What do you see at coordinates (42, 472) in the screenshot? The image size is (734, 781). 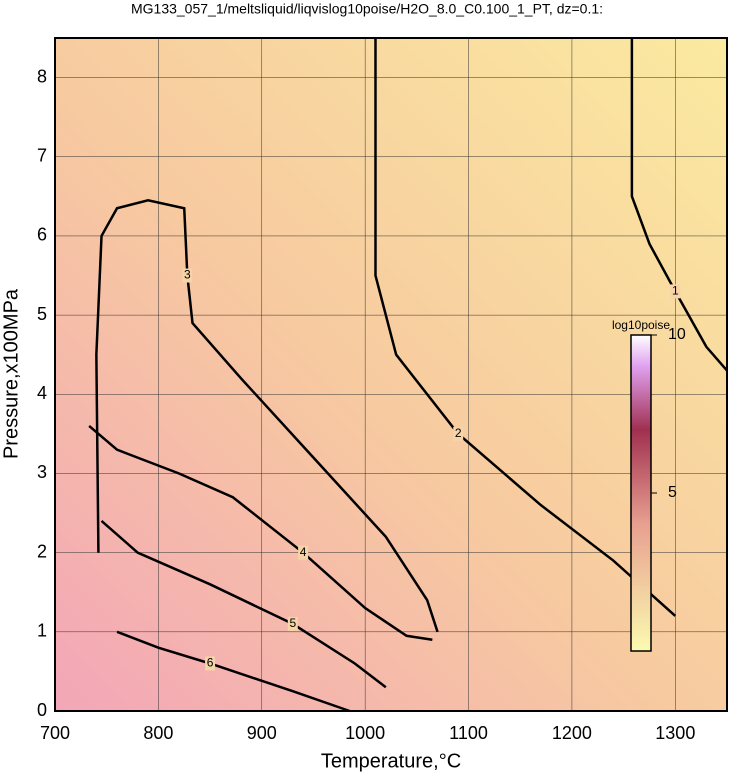 I see `y-tick-label: 3` at bounding box center [42, 472].